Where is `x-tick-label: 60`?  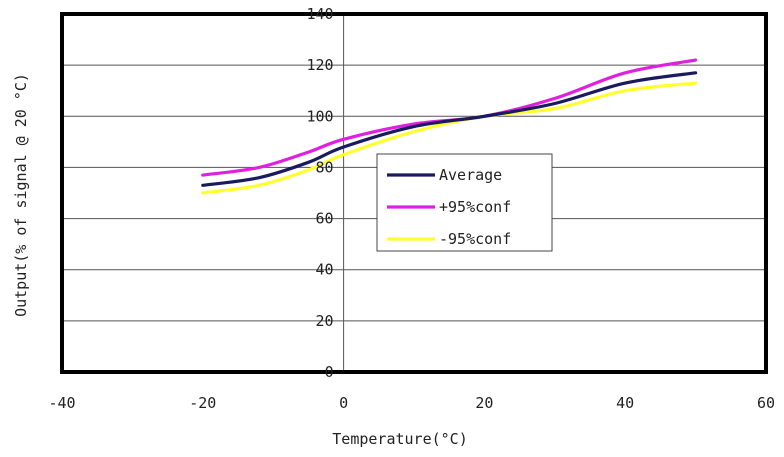
x-tick-label: 60 is located at coordinates (766, 403).